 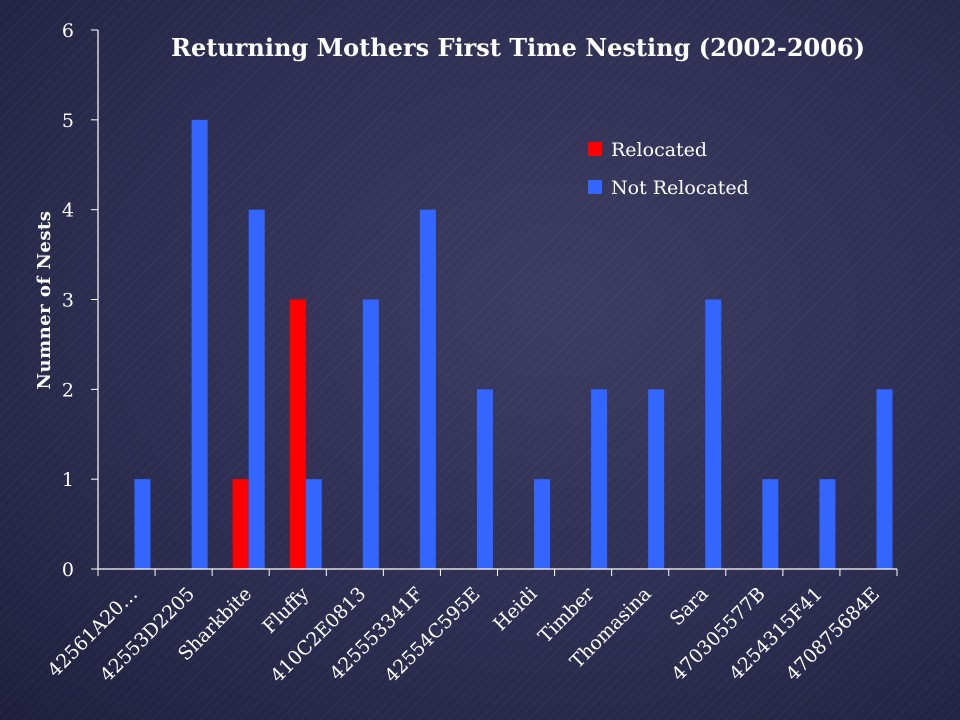 What do you see at coordinates (285, 610) in the screenshot?
I see `x-tick-label: Fluffy` at bounding box center [285, 610].